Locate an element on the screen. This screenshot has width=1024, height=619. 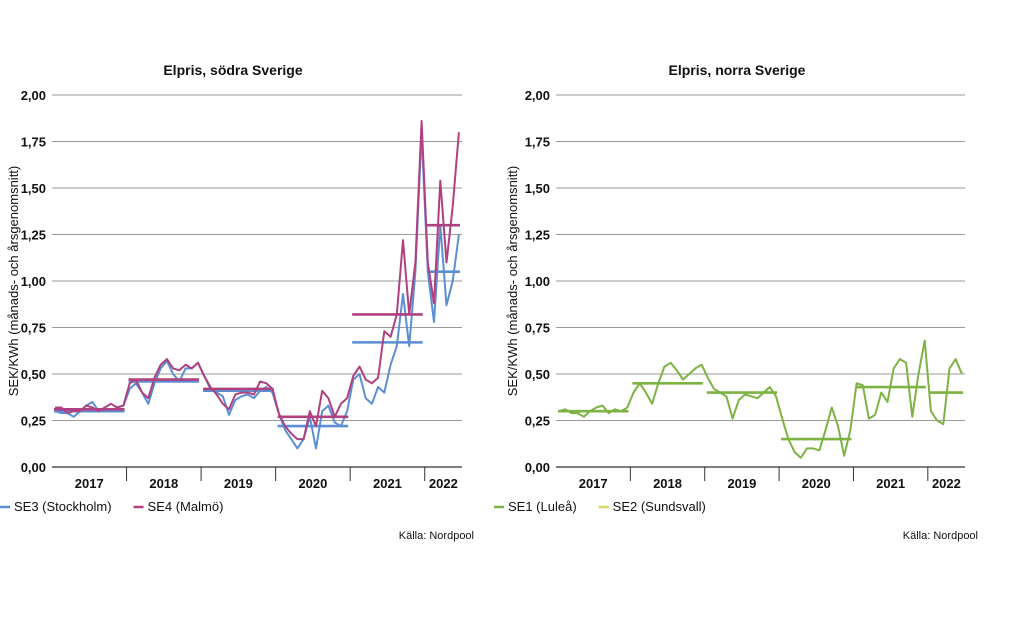
legend-label: SE3 (Stockholm) is located at coordinates (63, 506).